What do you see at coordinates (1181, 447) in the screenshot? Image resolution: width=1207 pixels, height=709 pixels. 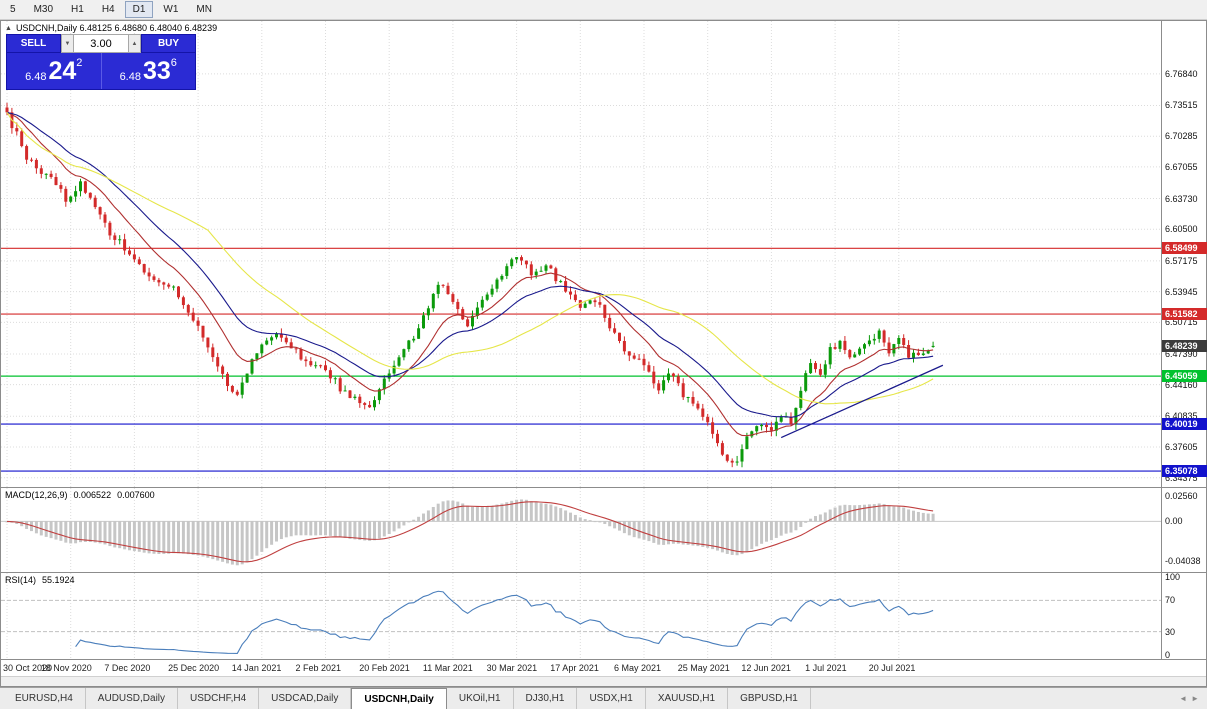 I see `price-axis-label: 6.37605` at bounding box center [1181, 447].